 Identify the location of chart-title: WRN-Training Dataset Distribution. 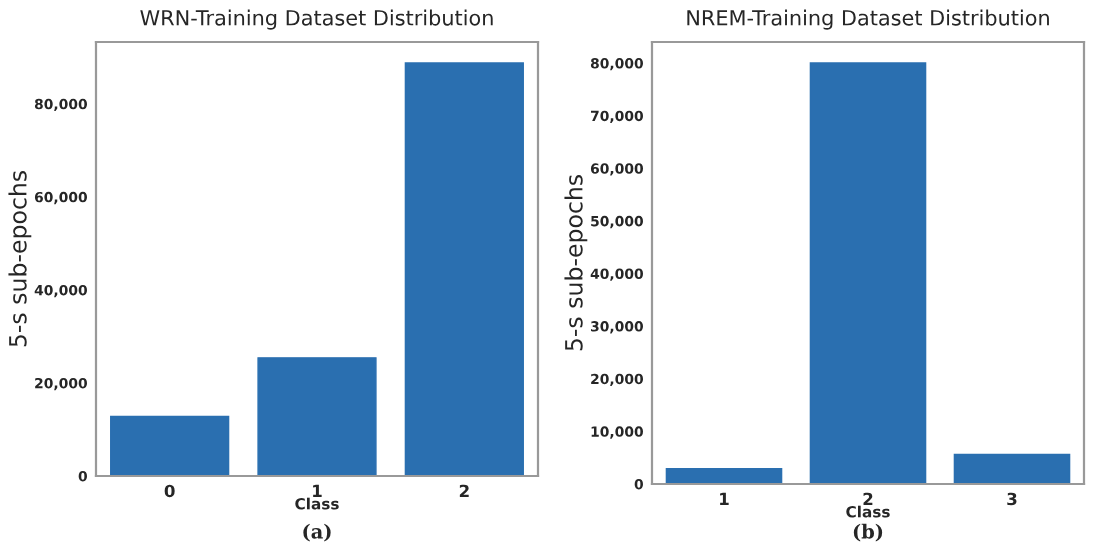
(316, 19).